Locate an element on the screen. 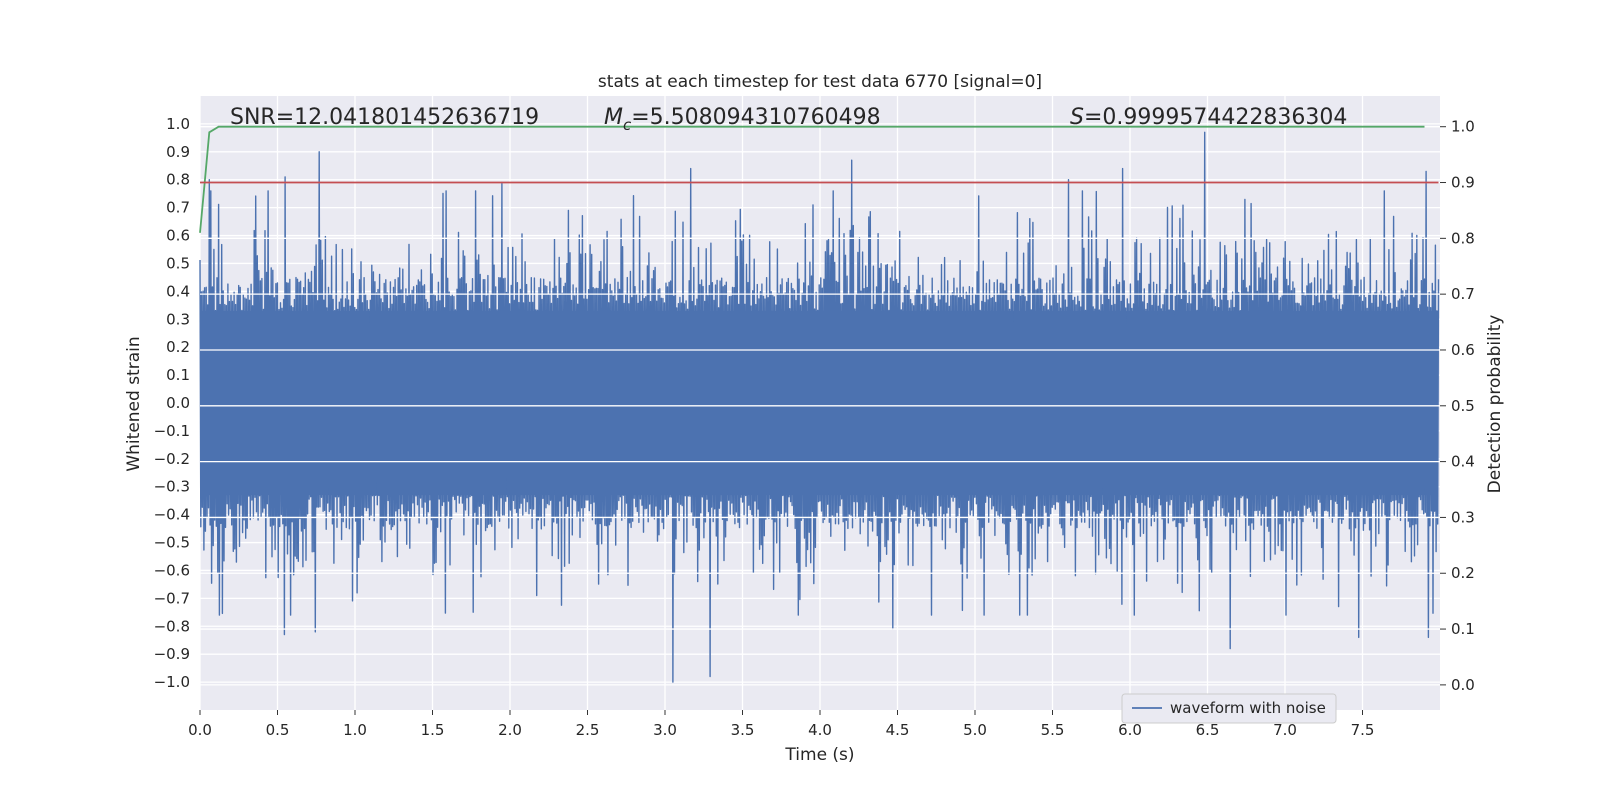 The image size is (1600, 800). y-tick-label: −0.3 is located at coordinates (172, 487).